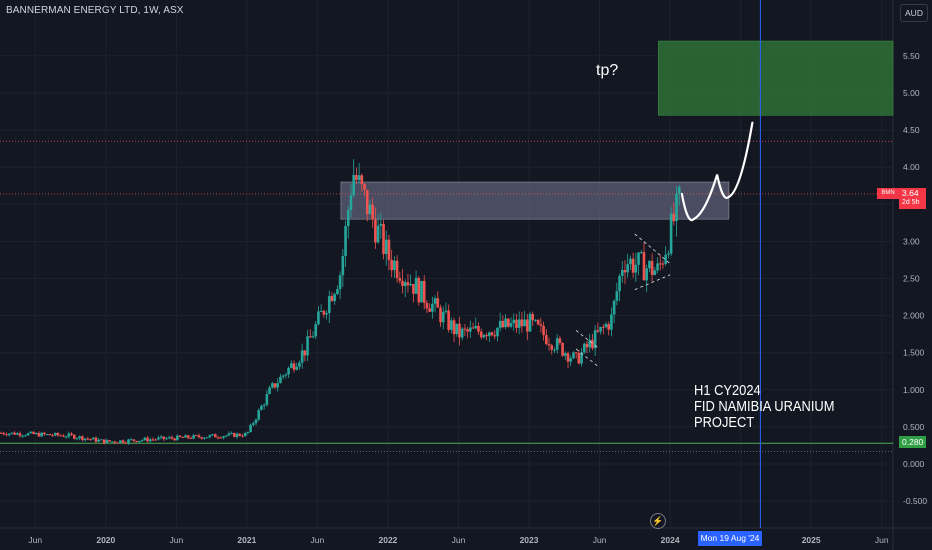 The image size is (932, 550). What do you see at coordinates (717, 171) in the screenshot?
I see `projection-path` at bounding box center [717, 171].